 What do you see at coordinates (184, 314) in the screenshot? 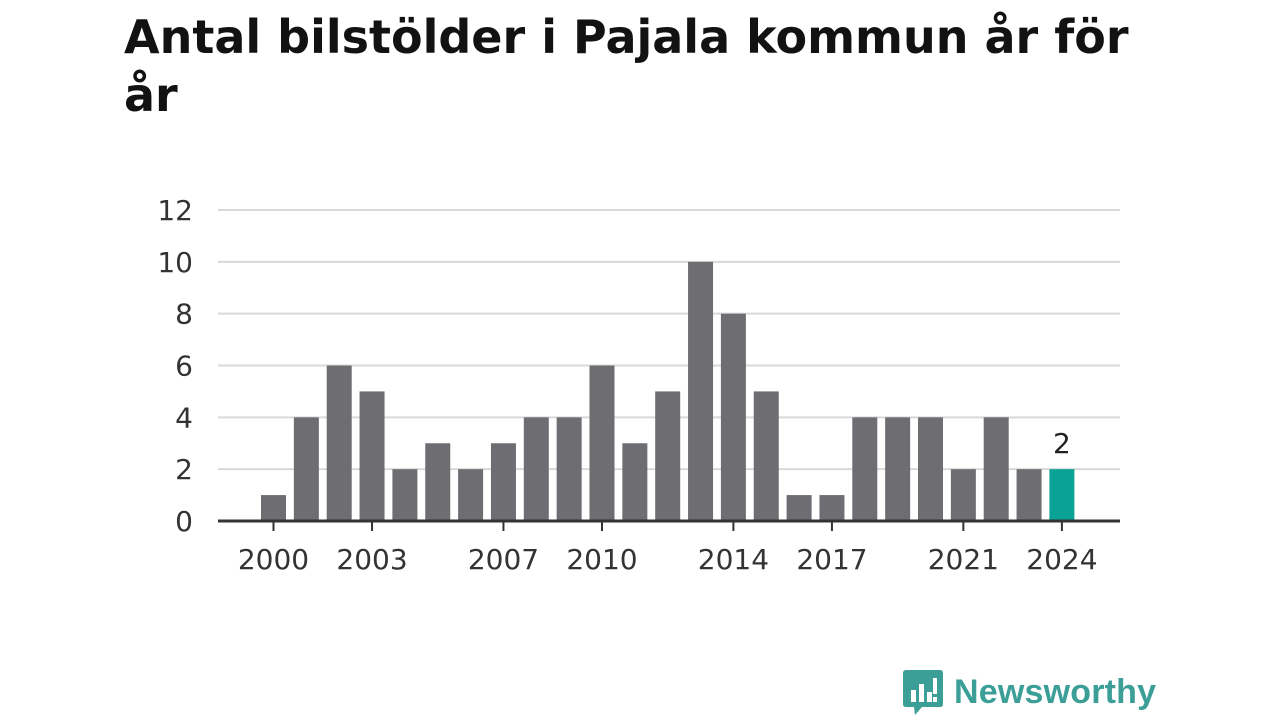
I see `y-tick-label: 8` at bounding box center [184, 314].